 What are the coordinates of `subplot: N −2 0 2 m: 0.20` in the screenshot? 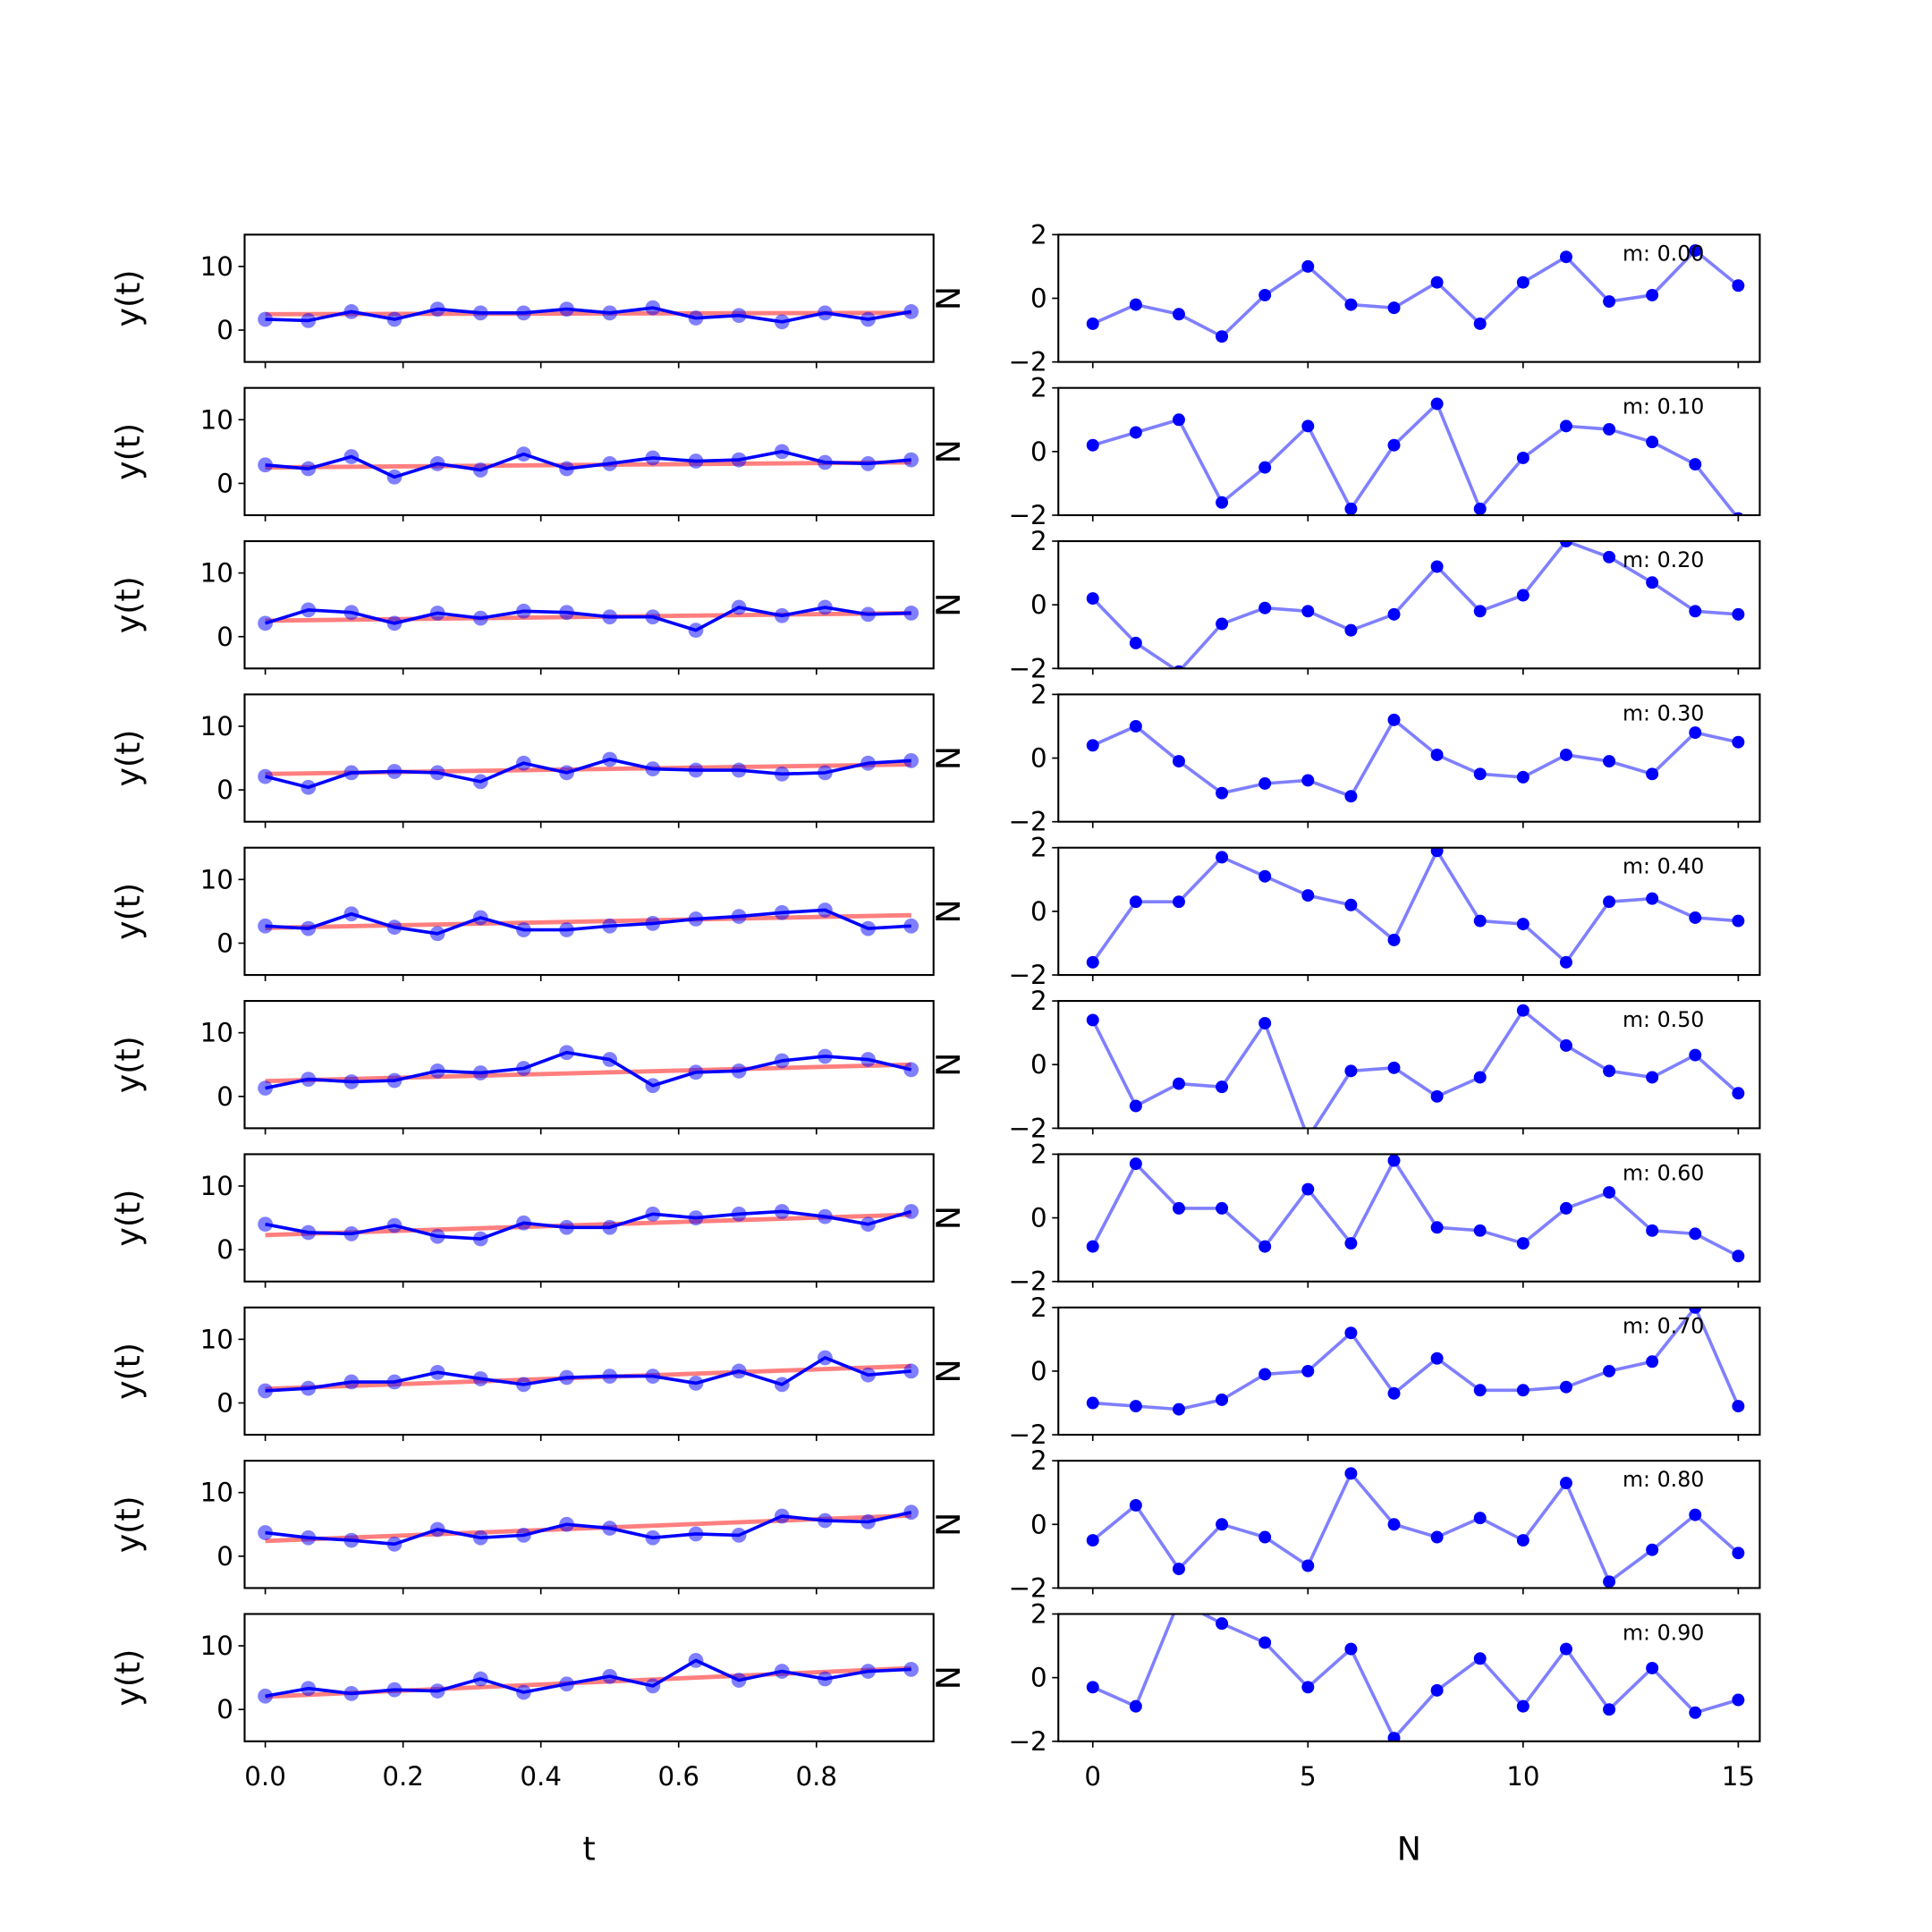 It's located at (1345, 604).